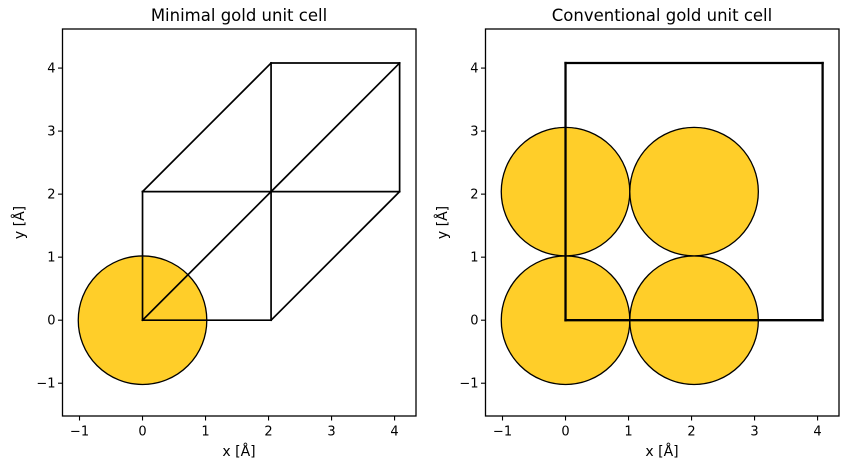 This screenshot has height=471, width=846. Describe the element at coordinates (662, 15) in the screenshot. I see `plot-title: Conventional gold unit cell` at that location.